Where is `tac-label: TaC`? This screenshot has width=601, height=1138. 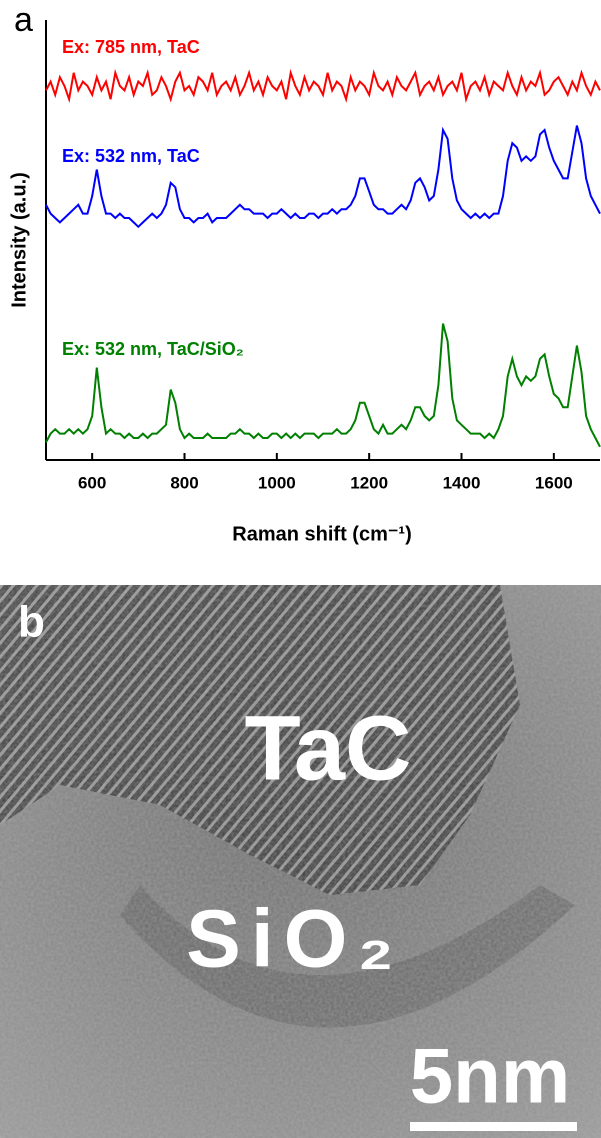
tac-label: TaC is located at coordinates (328, 748).